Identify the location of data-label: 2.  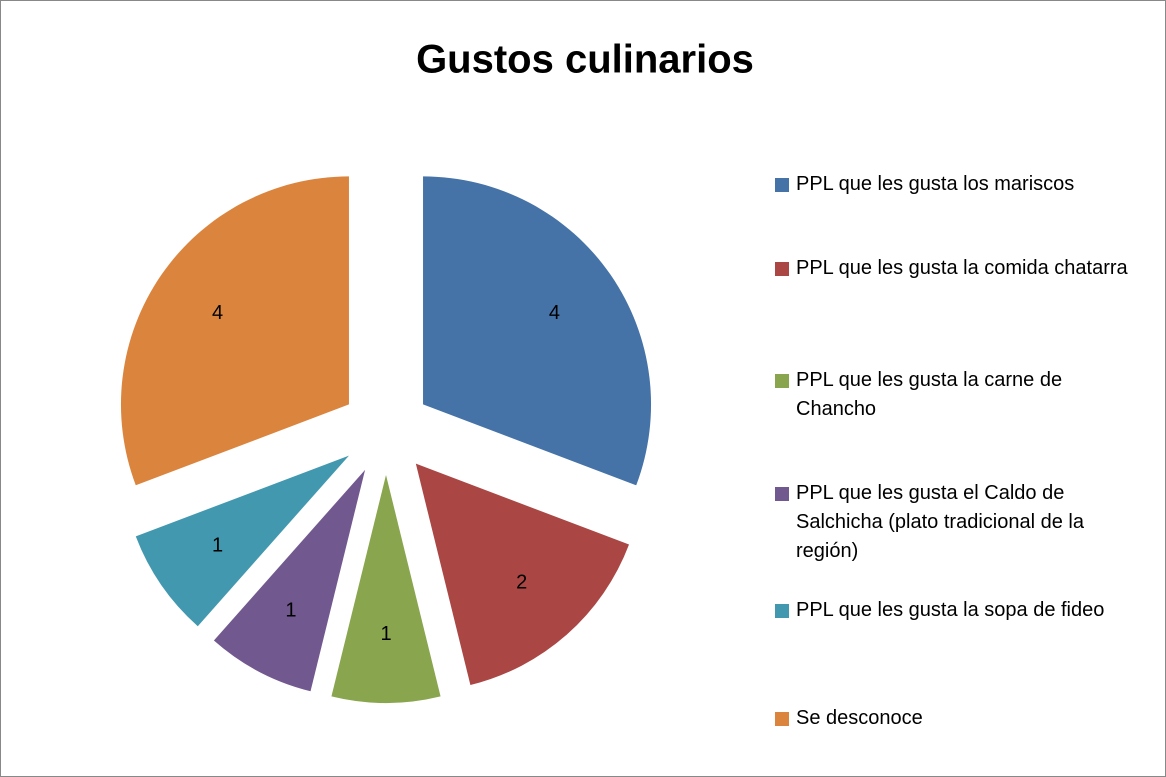
(521, 582).